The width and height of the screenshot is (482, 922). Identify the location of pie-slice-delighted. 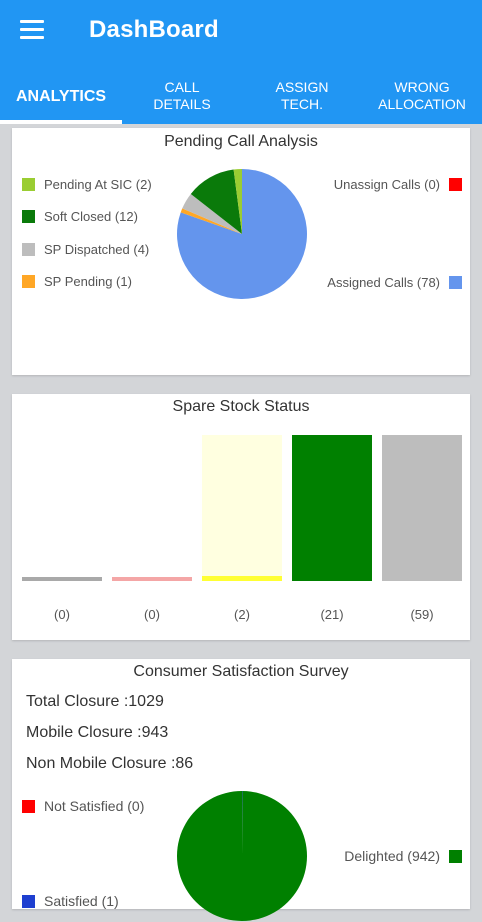
(242, 856).